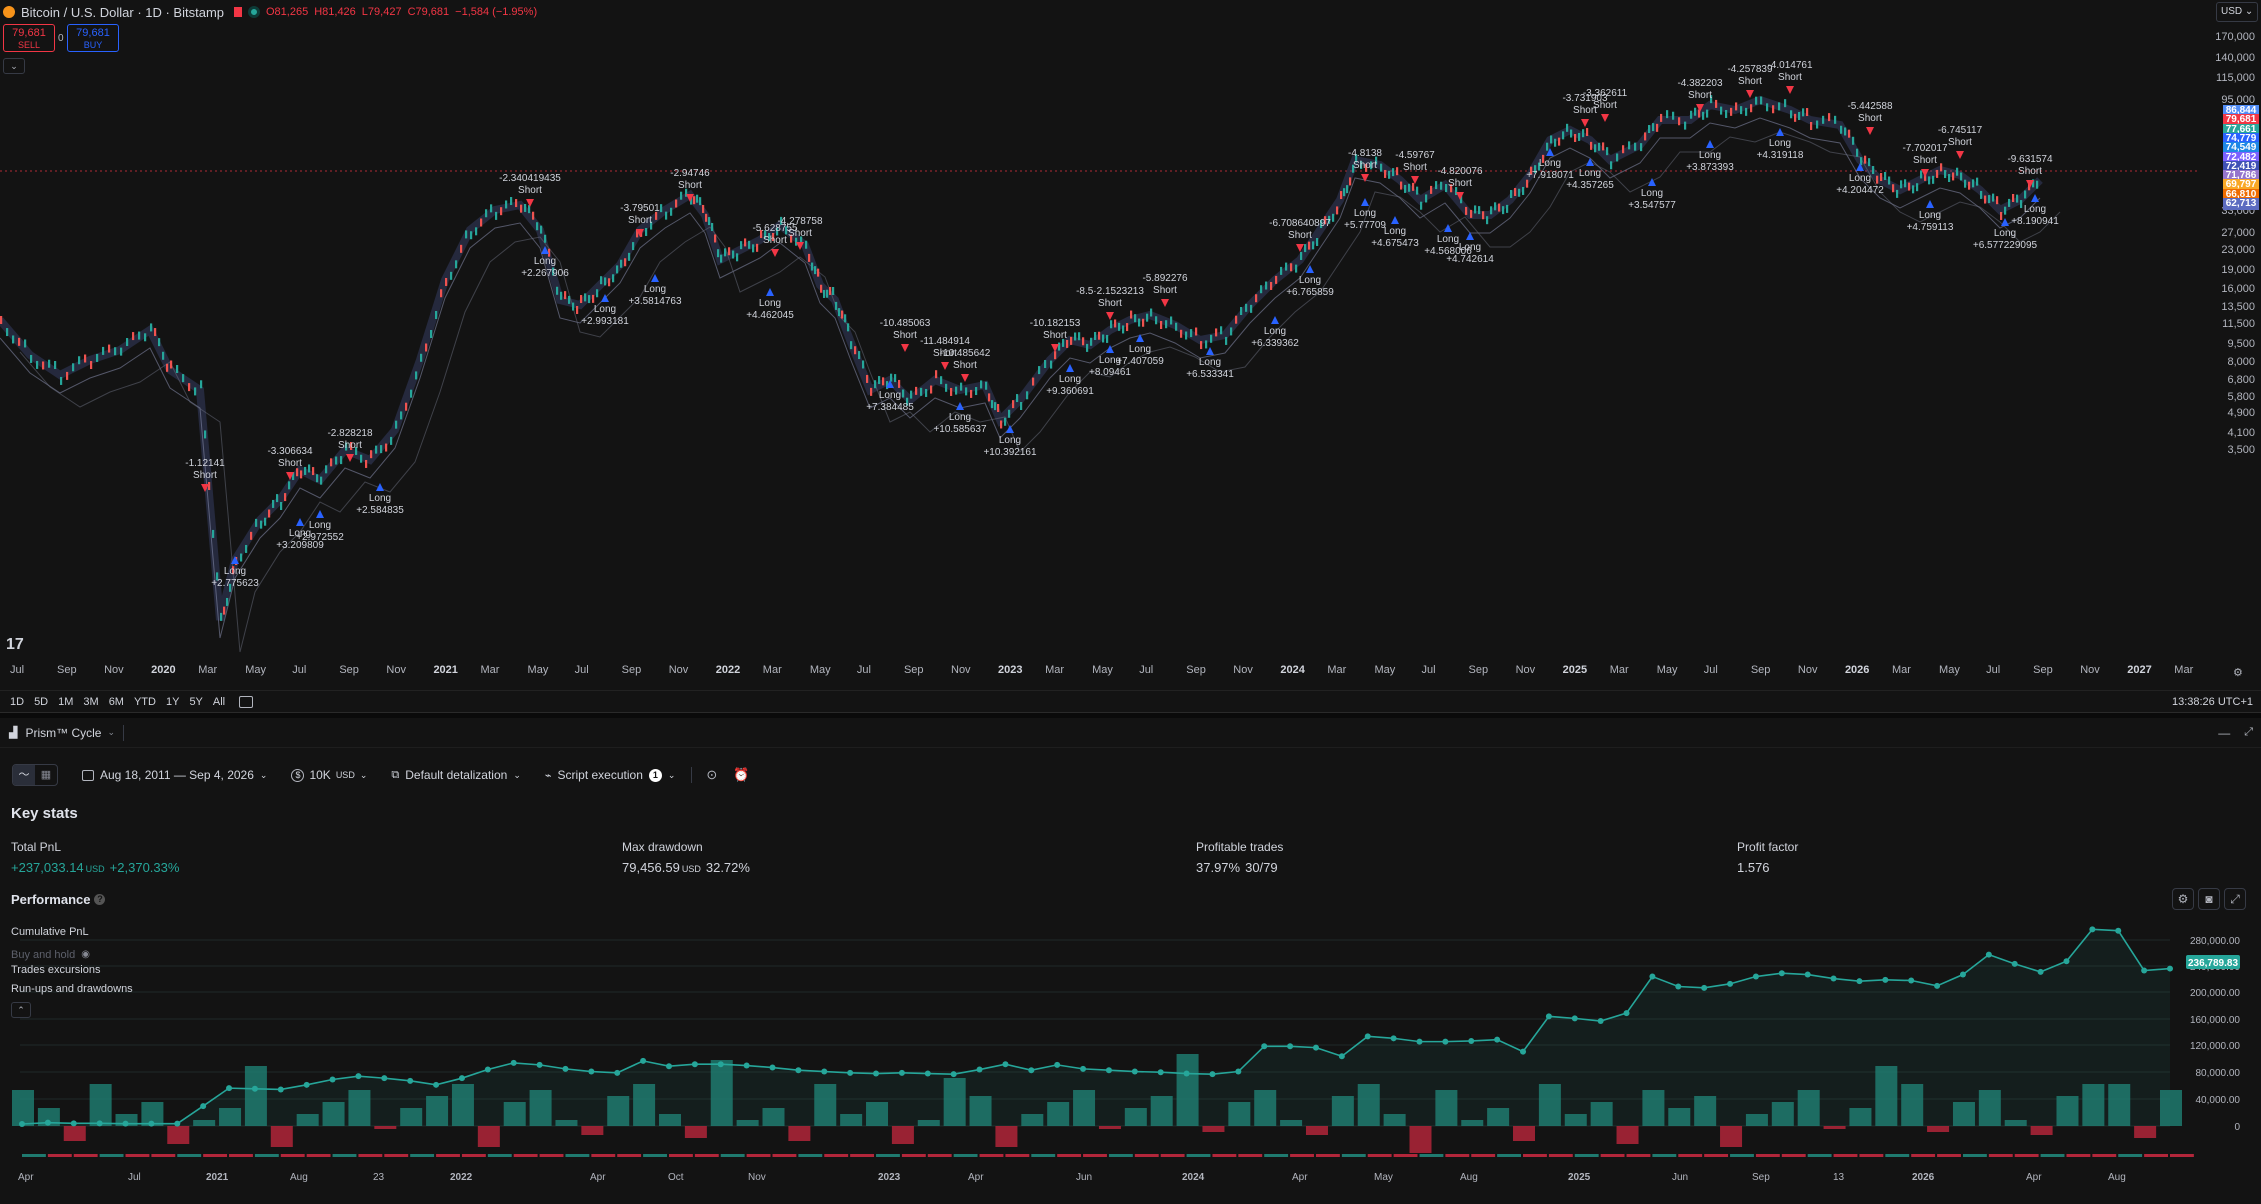 The height and width of the screenshot is (1204, 2261). What do you see at coordinates (100, 899) in the screenshot?
I see `info-icon: ?` at bounding box center [100, 899].